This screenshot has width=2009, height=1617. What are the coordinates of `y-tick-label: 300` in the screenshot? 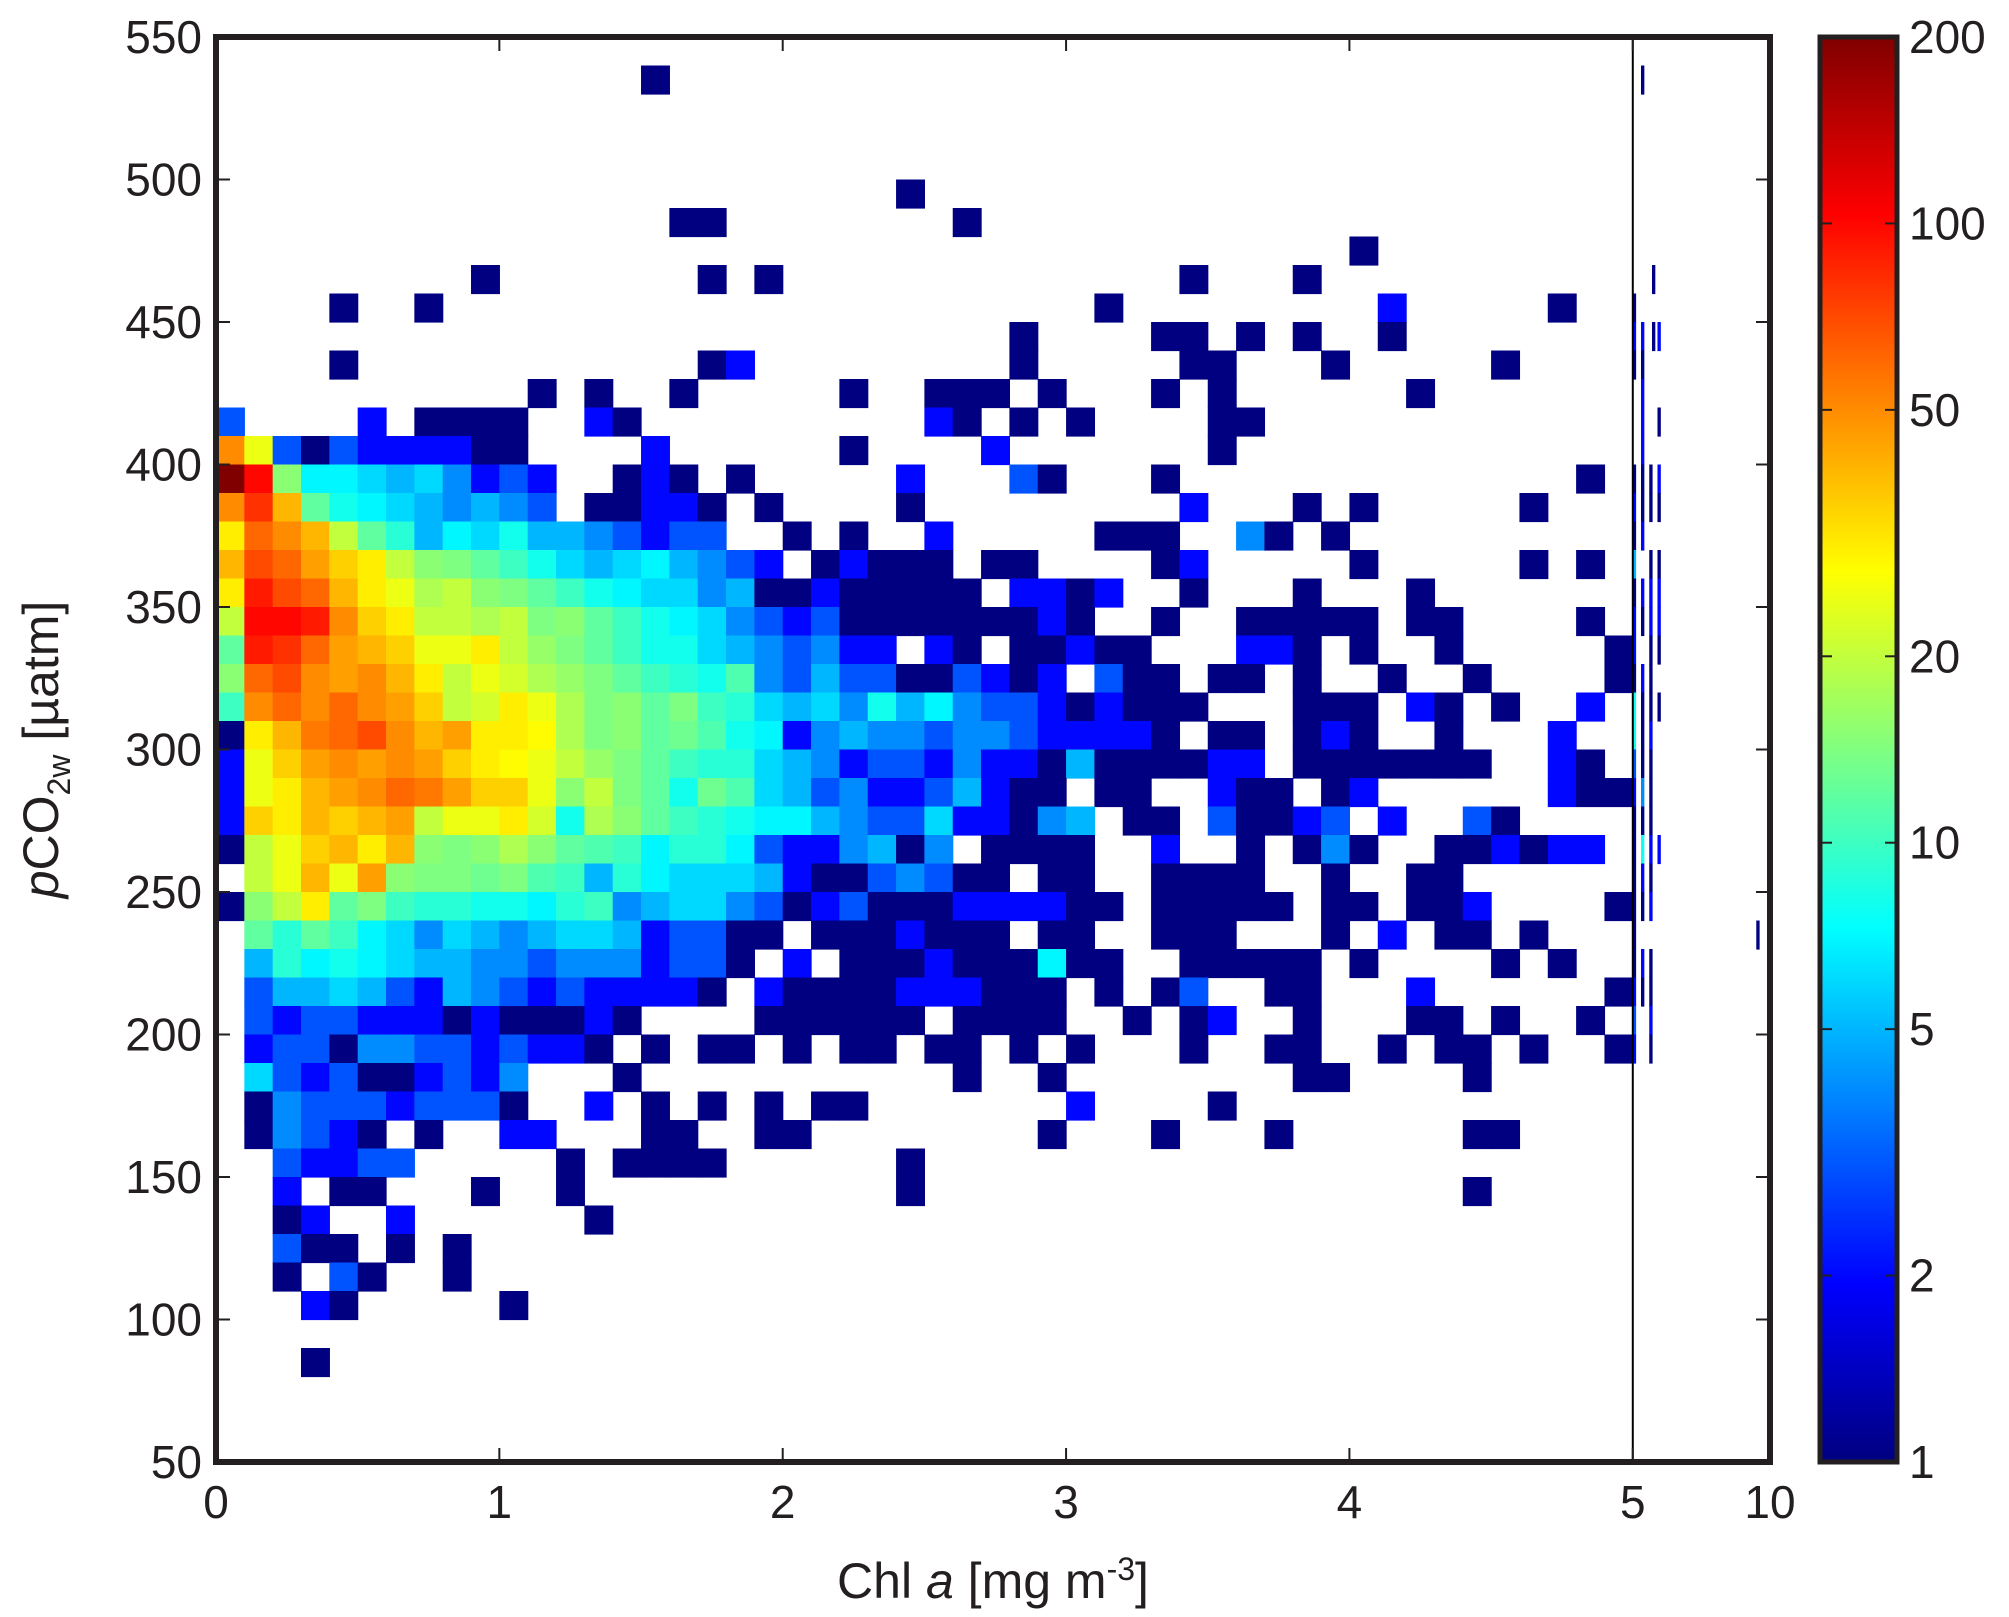 It's located at (163, 750).